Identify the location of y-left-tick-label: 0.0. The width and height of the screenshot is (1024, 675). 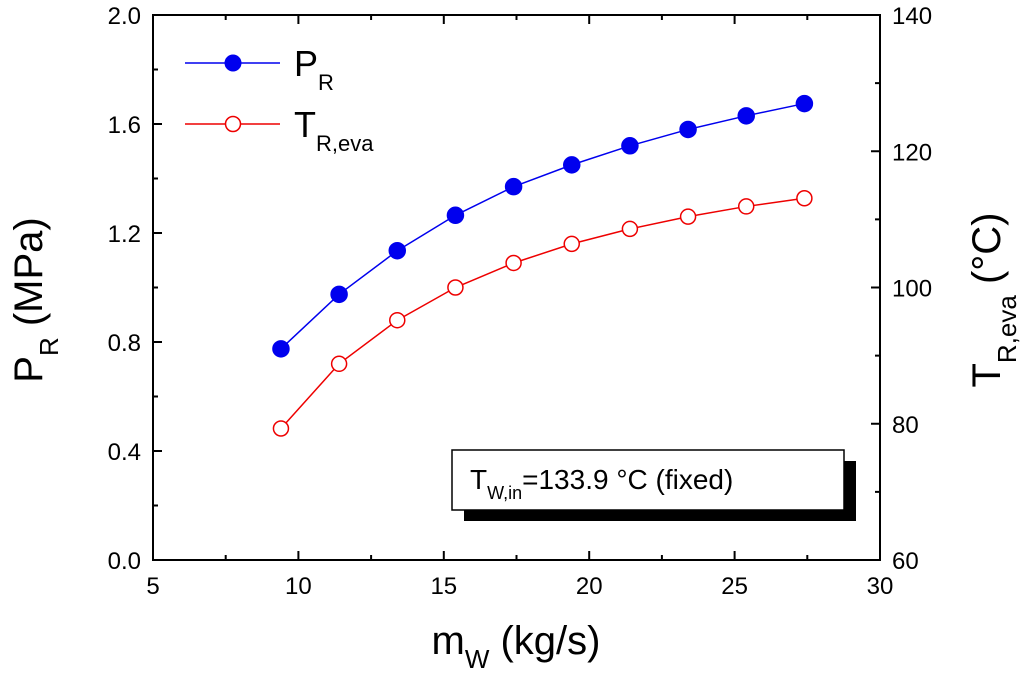
(124, 561).